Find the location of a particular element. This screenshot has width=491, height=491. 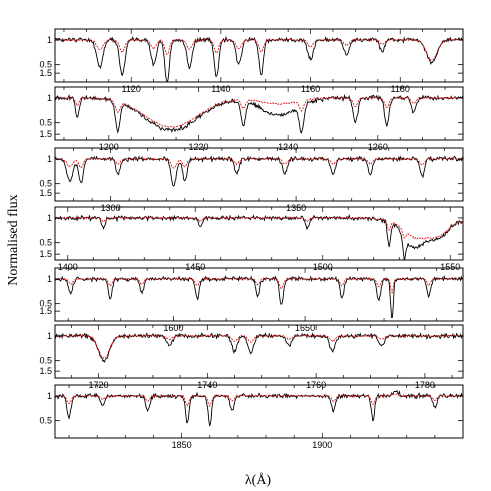

x-tick-label: 1300 is located at coordinates (111, 208).